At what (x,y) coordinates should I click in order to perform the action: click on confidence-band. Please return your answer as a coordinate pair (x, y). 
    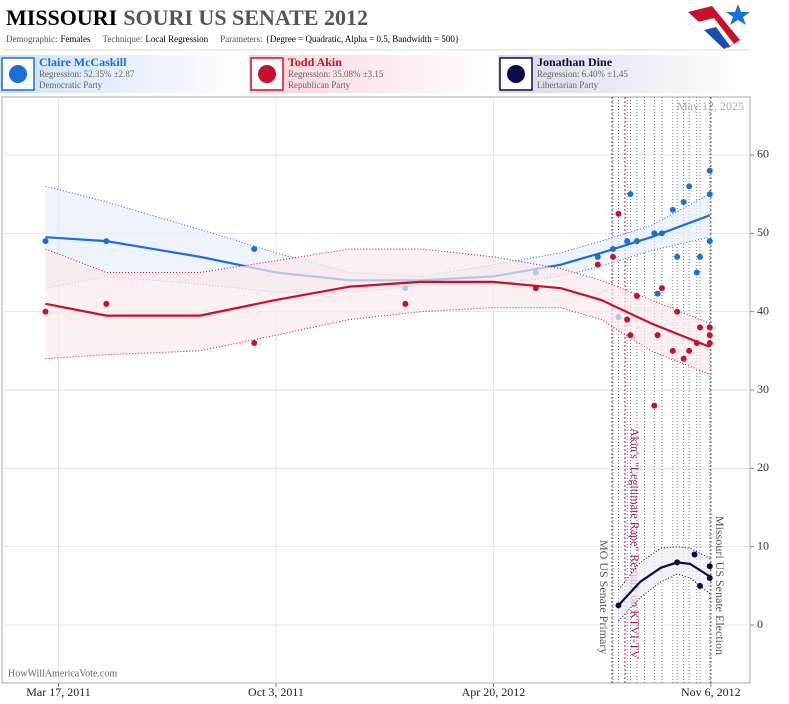
    Looking at the image, I should click on (664, 584).